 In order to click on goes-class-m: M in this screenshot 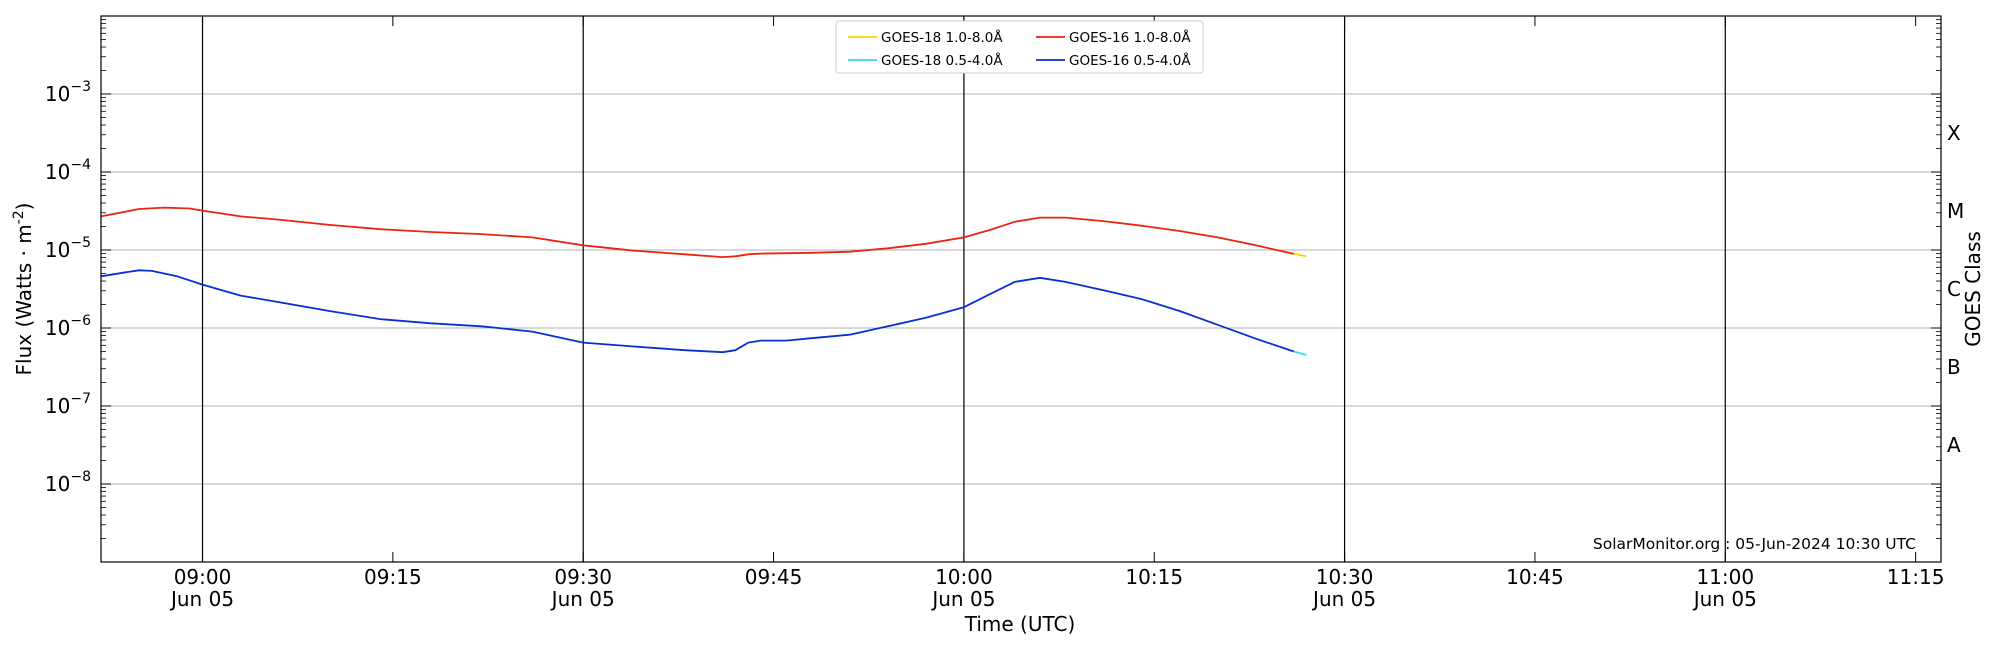, I will do `click(1955, 211)`.